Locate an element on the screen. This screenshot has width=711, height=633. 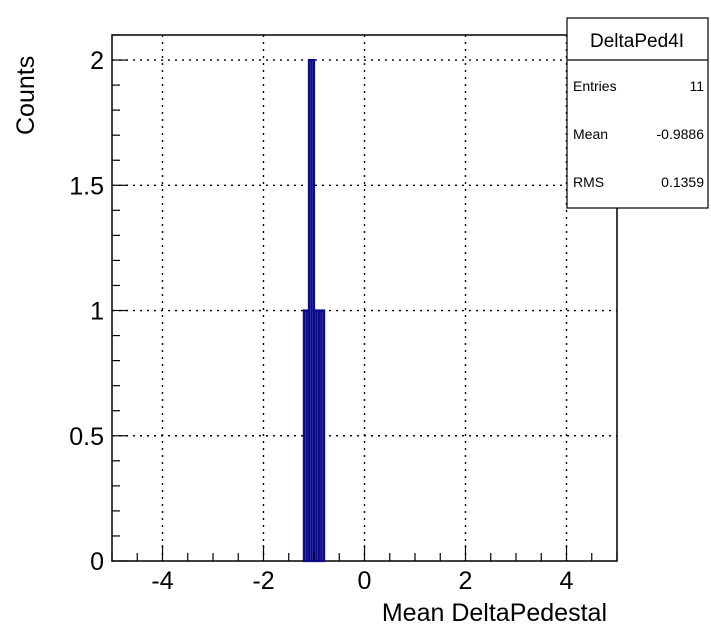
stats-box-frame is located at coordinates (637, 113).